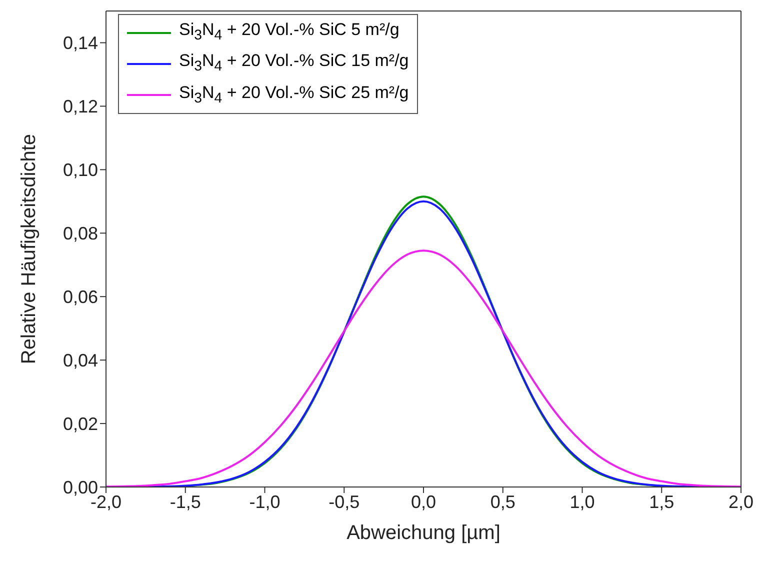  Describe the element at coordinates (741, 502) in the screenshot. I see `x-tick-label: 2,0` at that location.